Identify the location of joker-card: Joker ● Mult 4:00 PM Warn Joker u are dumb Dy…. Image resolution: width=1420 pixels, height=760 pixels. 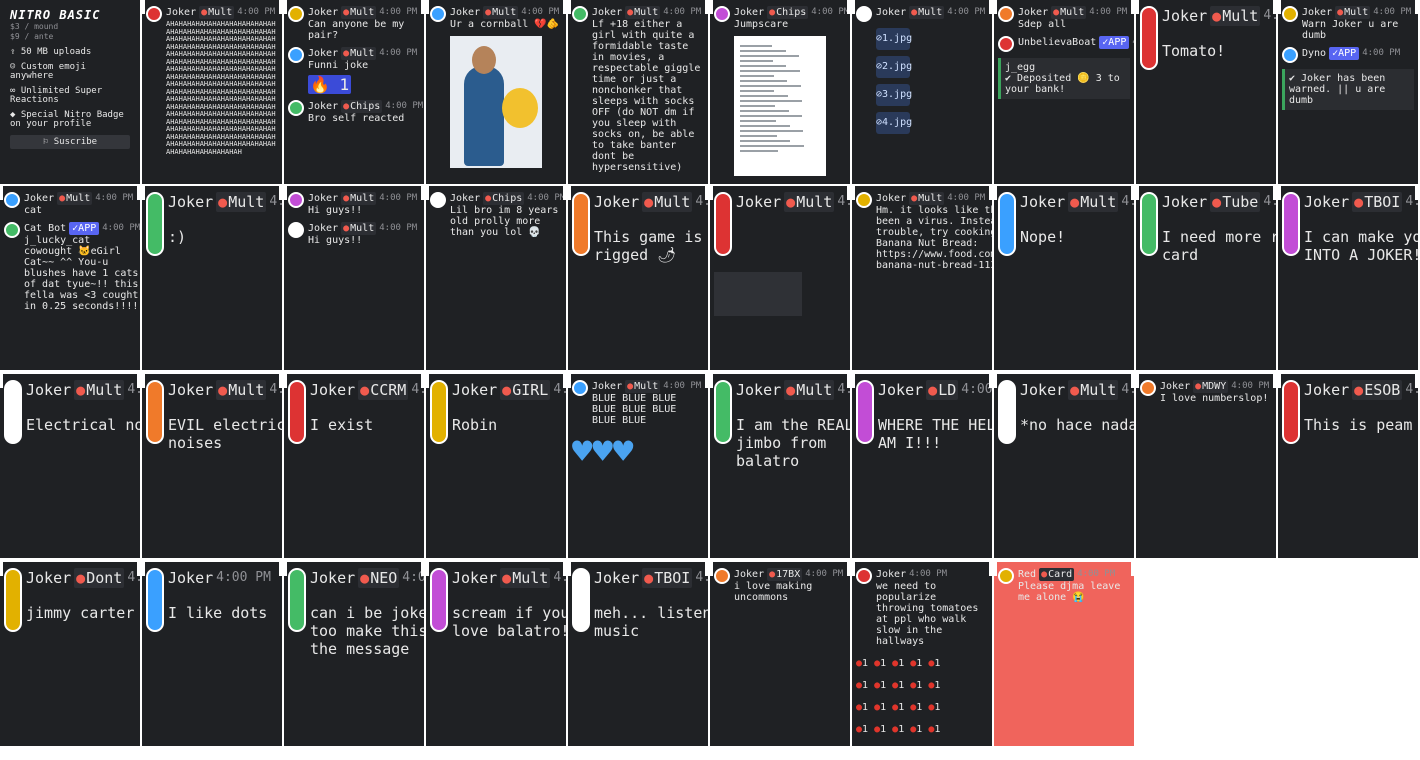
(1348, 92).